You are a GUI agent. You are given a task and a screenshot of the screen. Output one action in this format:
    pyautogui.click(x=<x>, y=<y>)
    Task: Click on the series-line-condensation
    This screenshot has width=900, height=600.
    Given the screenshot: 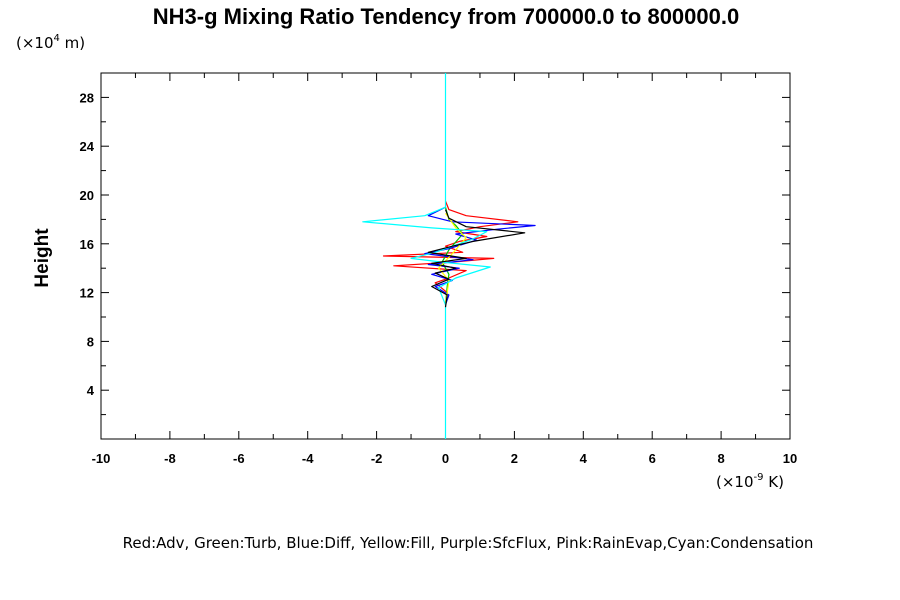 What is the action you would take?
    pyautogui.click(x=426, y=256)
    